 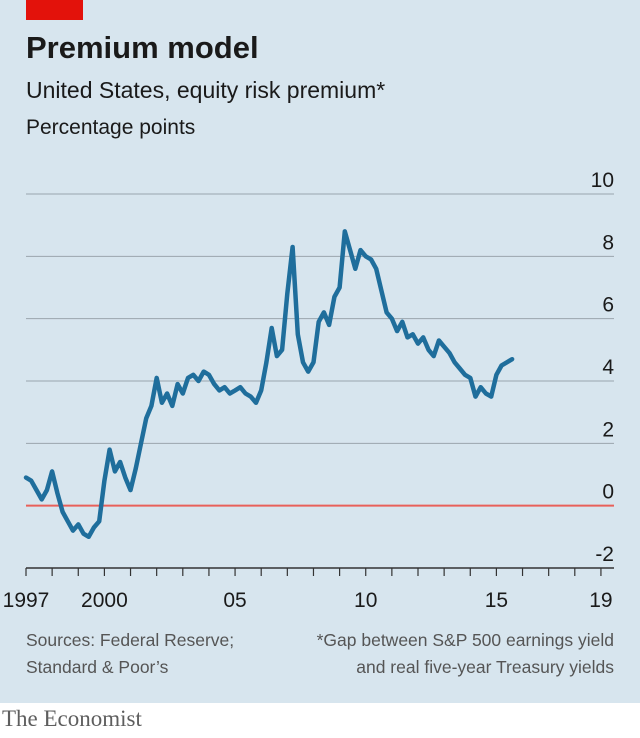 I want to click on source-line-1: Sources: Federal Reserve;, so click(x=130, y=640).